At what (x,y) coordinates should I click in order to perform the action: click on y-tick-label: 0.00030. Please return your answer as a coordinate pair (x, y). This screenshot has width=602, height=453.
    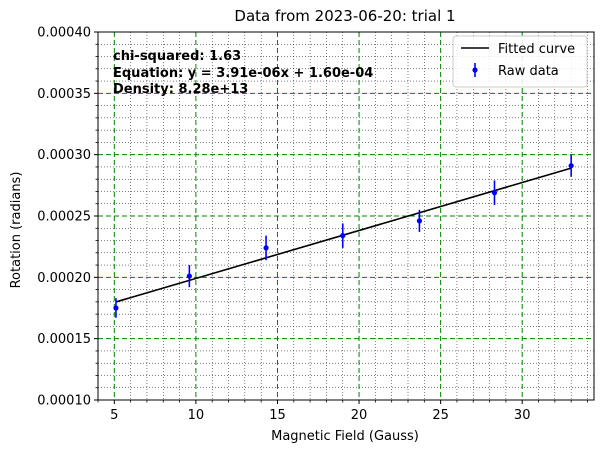
    Looking at the image, I should click on (64, 155).